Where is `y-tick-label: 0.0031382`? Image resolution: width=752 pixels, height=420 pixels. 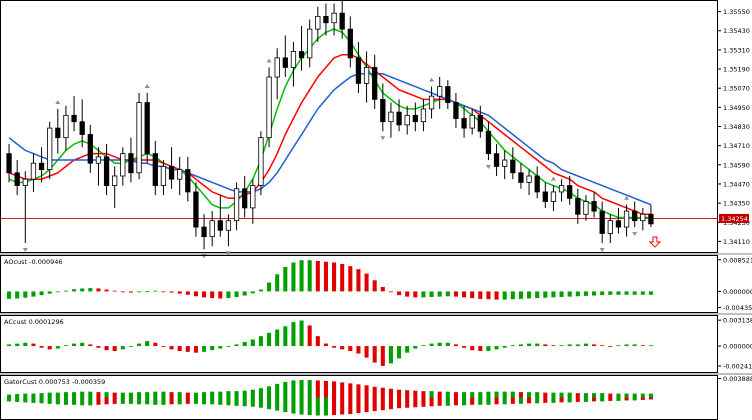
y-tick-label: 0.0031382 is located at coordinates (737, 321).